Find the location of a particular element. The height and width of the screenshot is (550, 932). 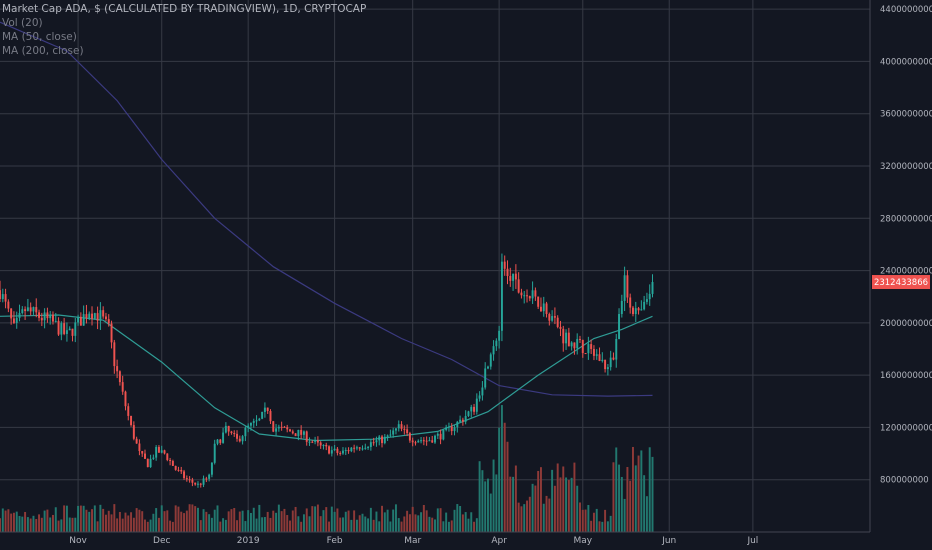

x-tick-label: Mar is located at coordinates (412, 541).